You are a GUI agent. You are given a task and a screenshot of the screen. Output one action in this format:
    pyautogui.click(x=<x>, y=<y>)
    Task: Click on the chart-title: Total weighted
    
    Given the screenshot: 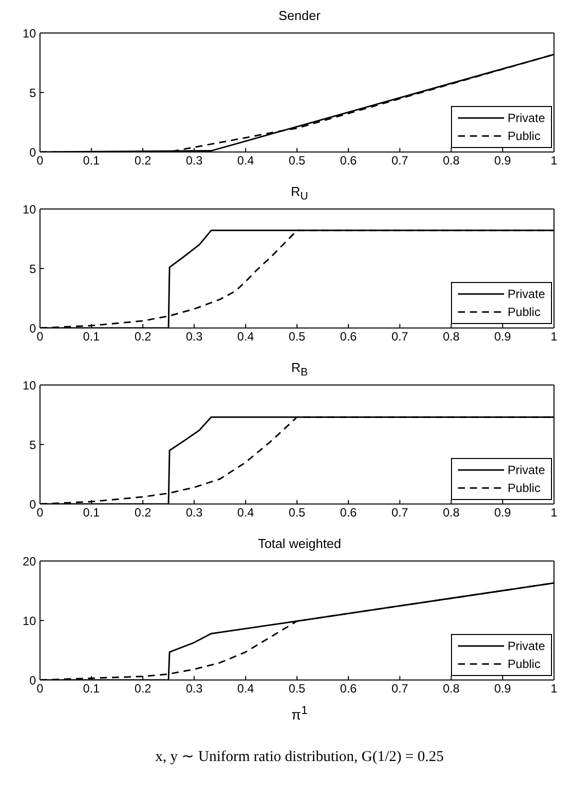 What is the action you would take?
    pyautogui.click(x=299, y=544)
    